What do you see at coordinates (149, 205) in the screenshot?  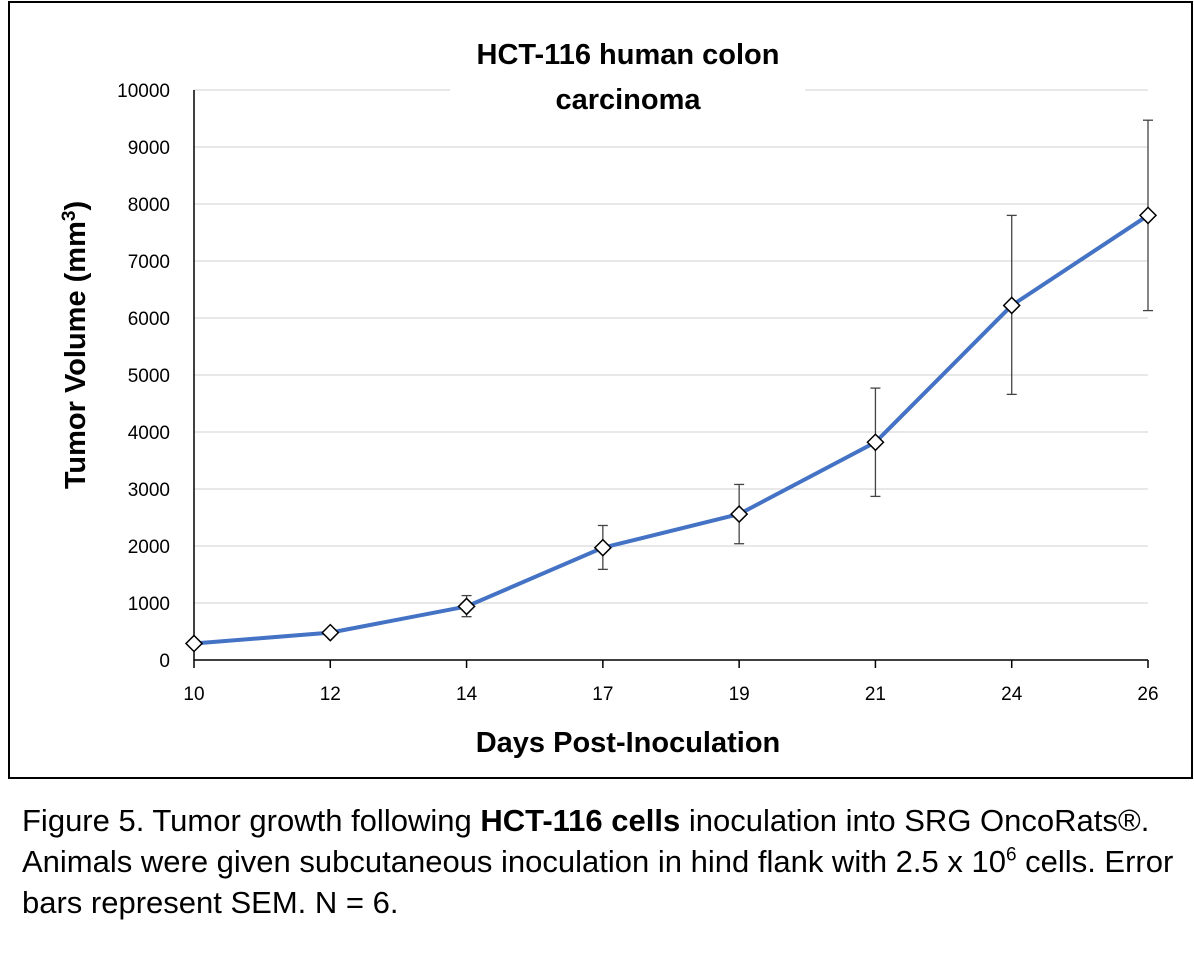 I see `y-tick-label: 8000` at bounding box center [149, 205].